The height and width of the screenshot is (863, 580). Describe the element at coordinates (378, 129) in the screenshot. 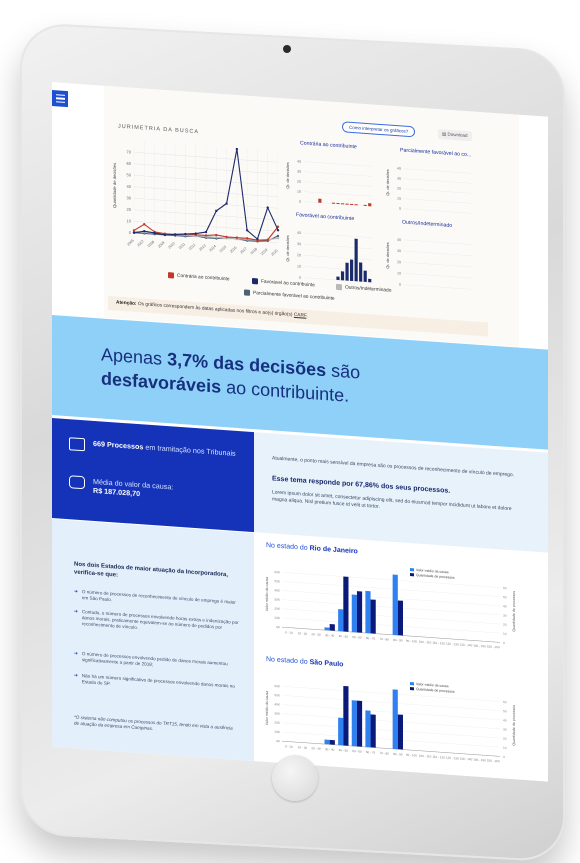

I see `interpret-button: Como interpretar os gráficos?` at that location.